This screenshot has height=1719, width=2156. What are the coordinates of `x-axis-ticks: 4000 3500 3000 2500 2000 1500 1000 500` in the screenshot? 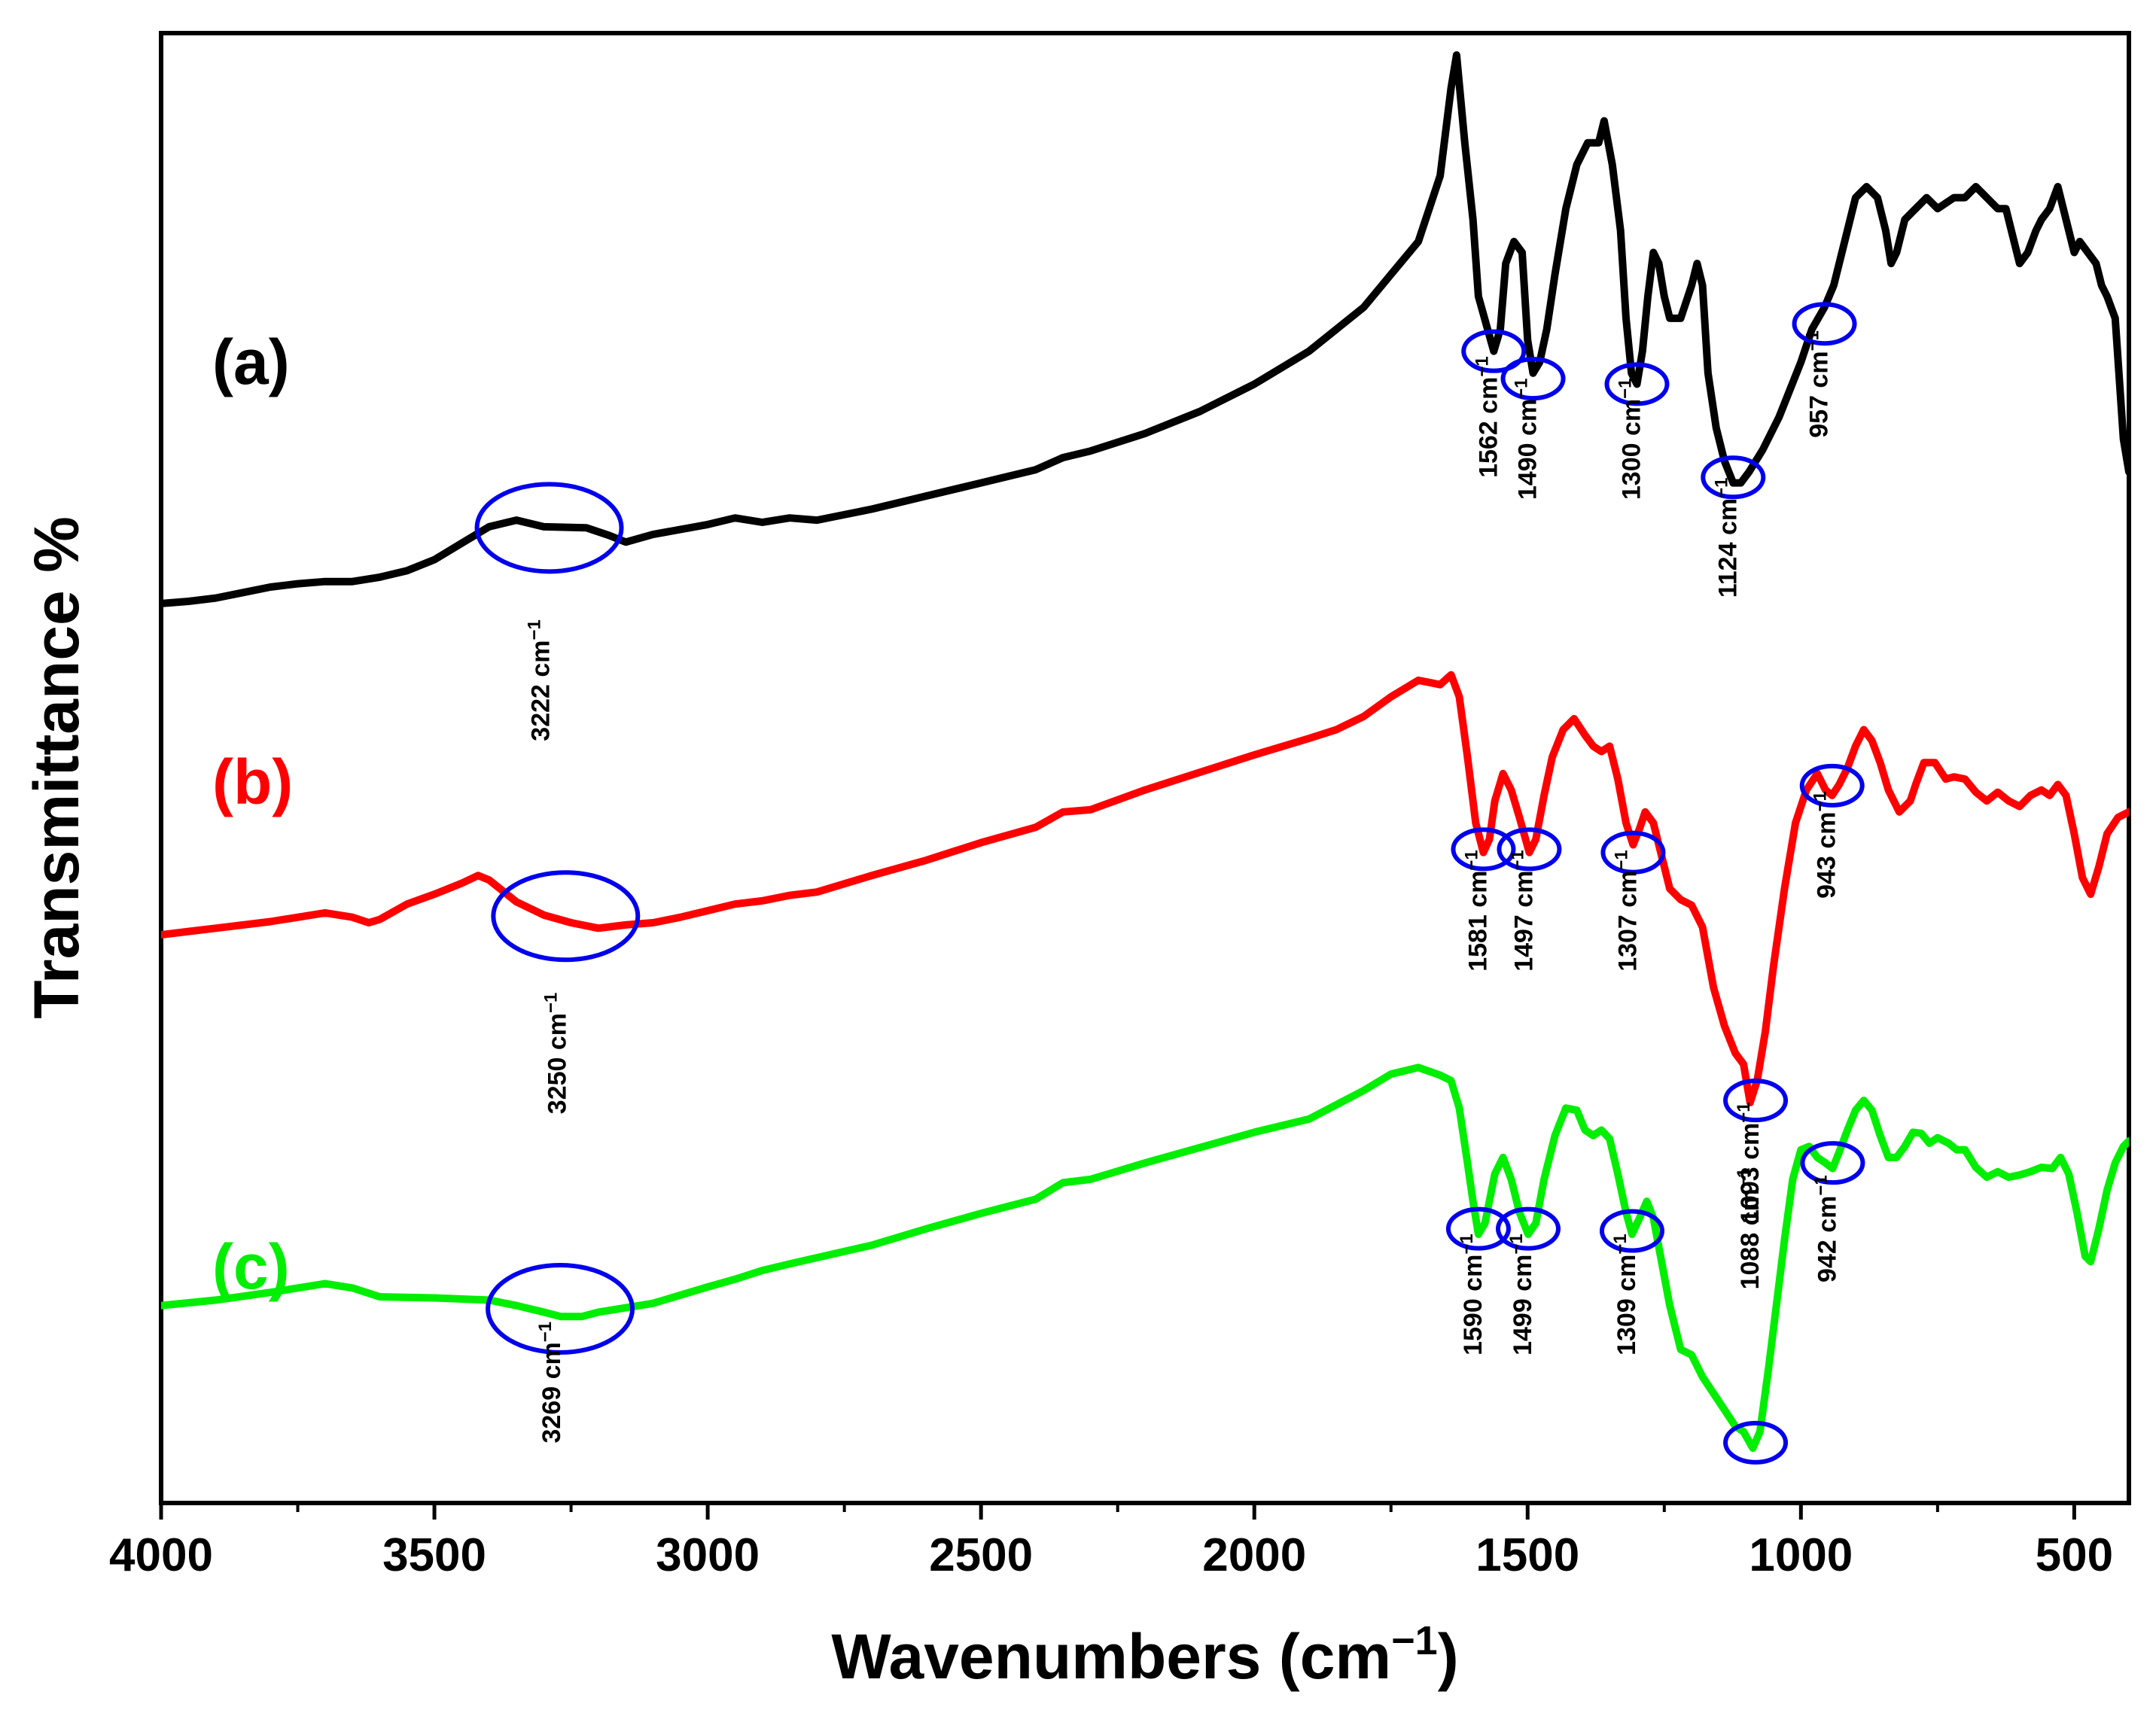 It's located at (1111, 1542).